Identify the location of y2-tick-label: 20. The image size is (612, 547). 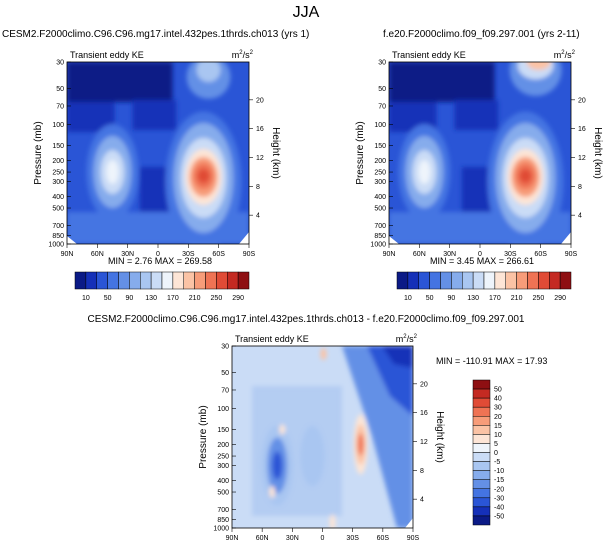
(582, 100).